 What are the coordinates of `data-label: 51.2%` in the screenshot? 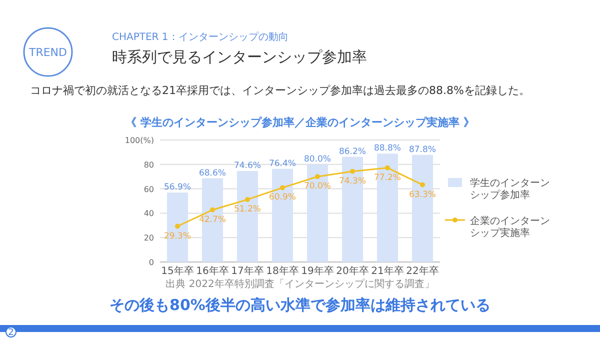 It's located at (247, 209).